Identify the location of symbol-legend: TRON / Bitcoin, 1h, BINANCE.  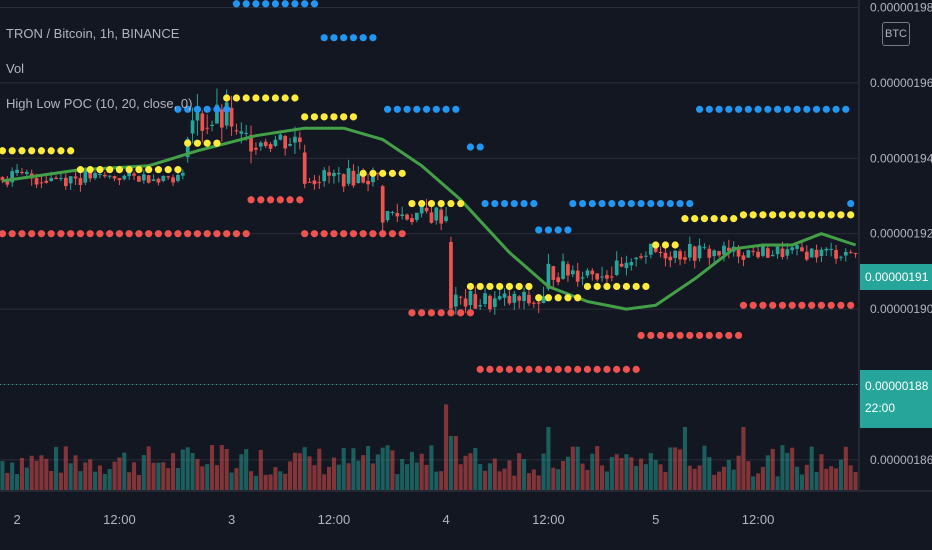
(93, 33).